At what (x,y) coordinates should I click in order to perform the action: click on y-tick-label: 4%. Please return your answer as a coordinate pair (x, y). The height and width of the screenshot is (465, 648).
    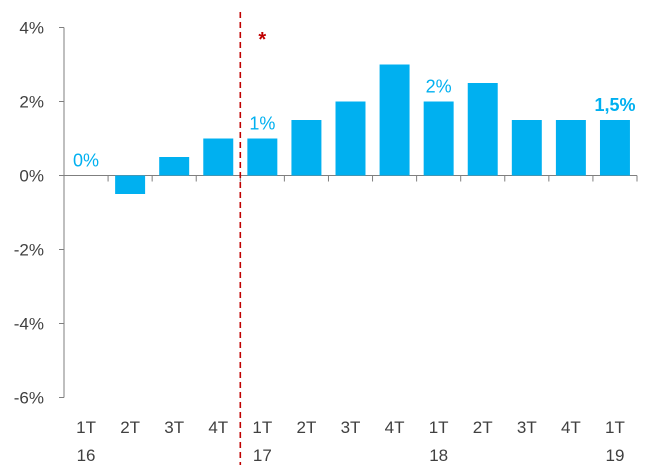
    Looking at the image, I should click on (31, 28).